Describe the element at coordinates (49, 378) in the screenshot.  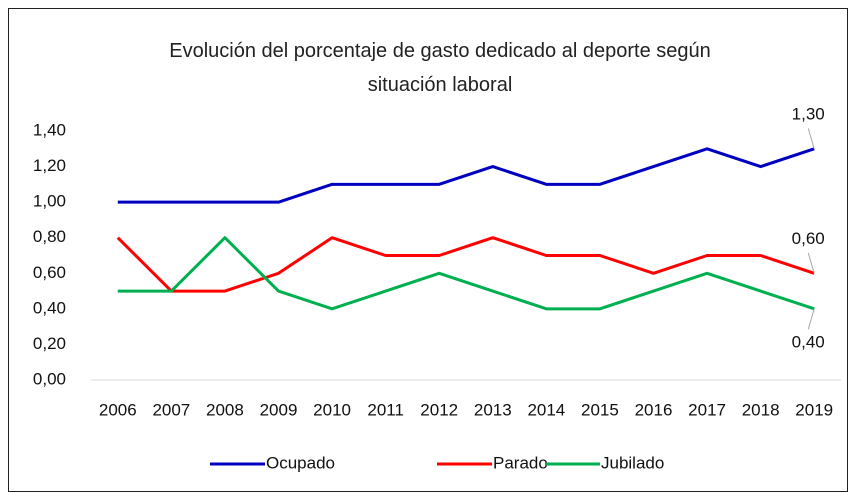
I see `y-tick-label: 0,00` at that location.